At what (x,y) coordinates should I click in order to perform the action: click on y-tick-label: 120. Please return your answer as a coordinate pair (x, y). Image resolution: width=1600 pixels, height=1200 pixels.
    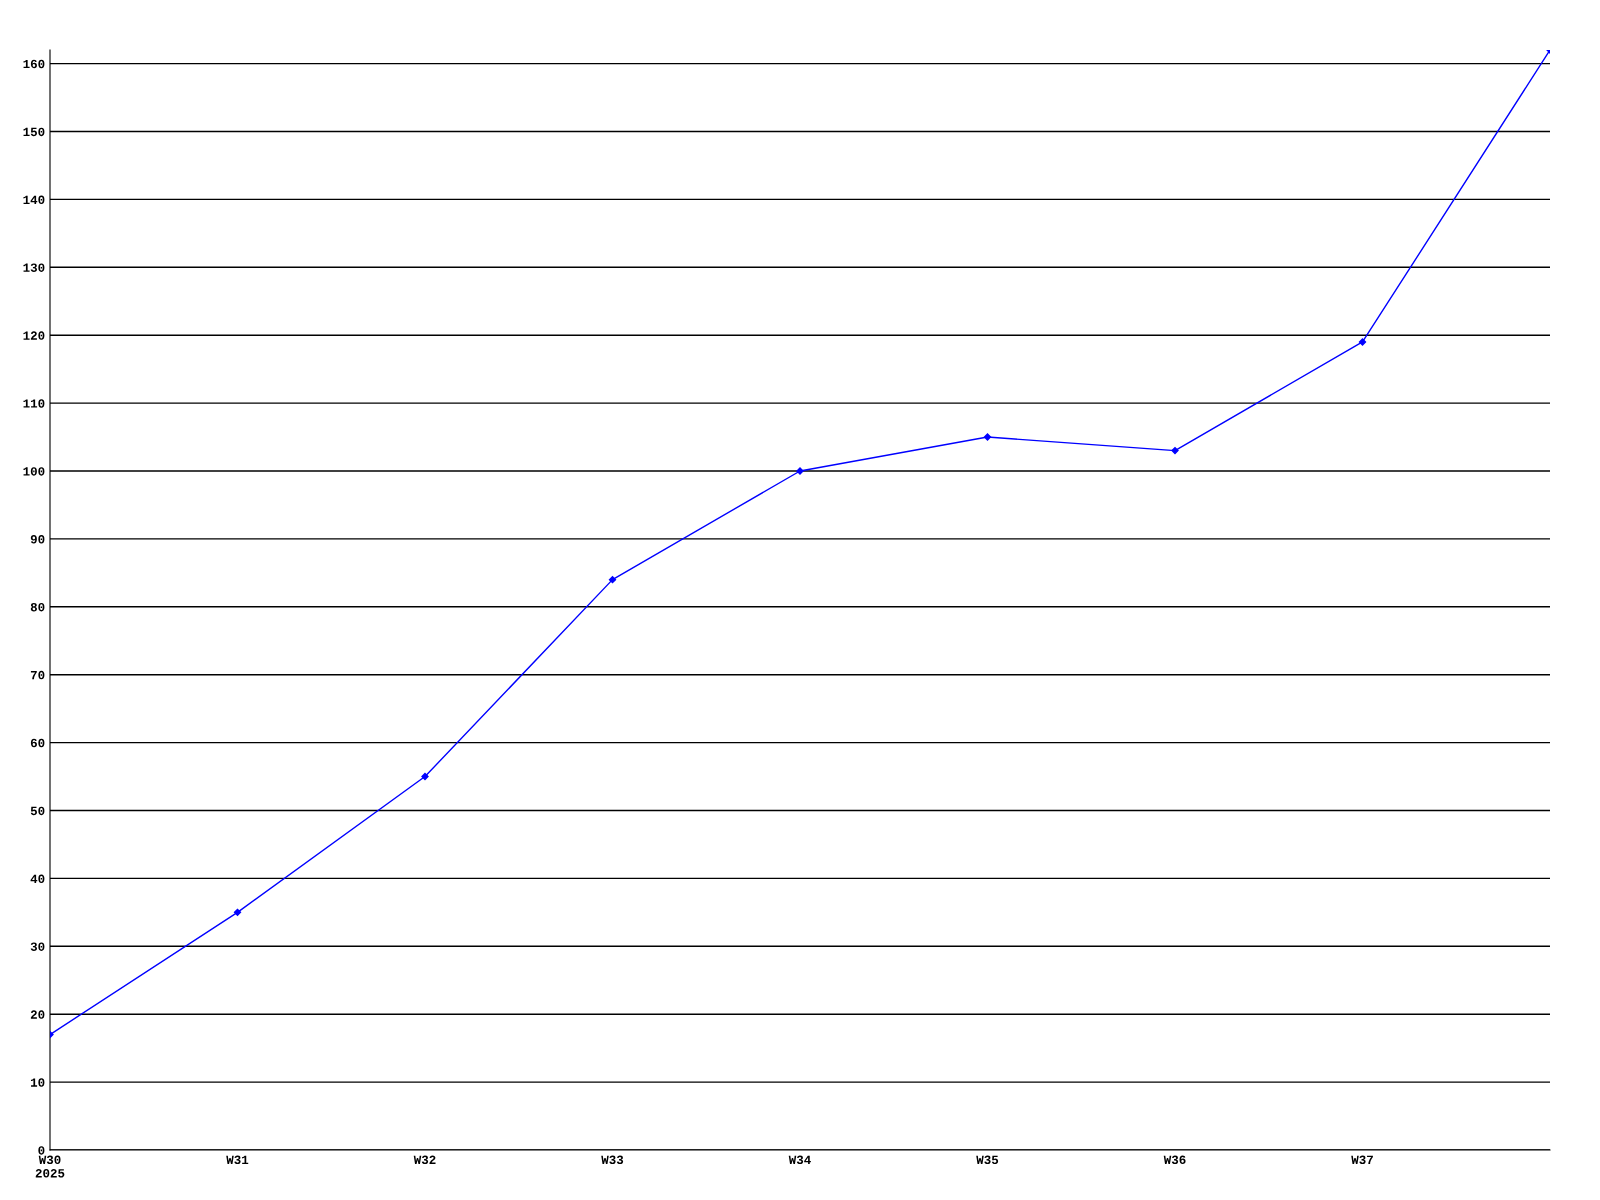
    Looking at the image, I should click on (34, 335).